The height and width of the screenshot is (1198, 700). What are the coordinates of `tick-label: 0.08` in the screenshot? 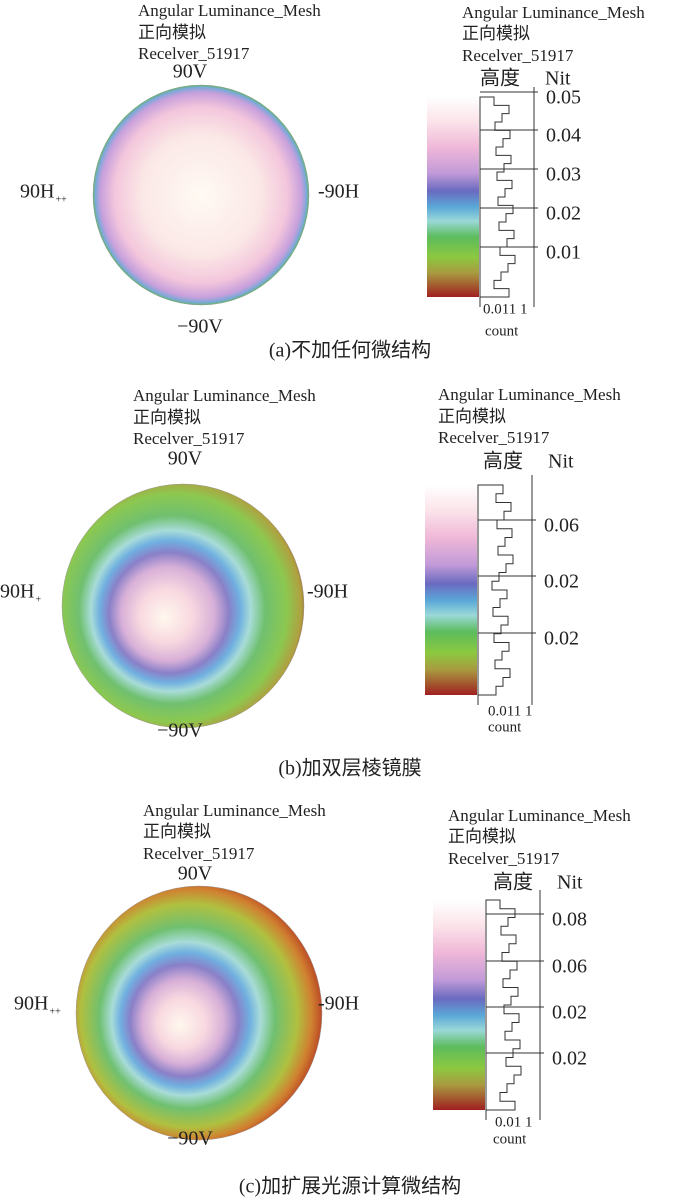 It's located at (569, 920).